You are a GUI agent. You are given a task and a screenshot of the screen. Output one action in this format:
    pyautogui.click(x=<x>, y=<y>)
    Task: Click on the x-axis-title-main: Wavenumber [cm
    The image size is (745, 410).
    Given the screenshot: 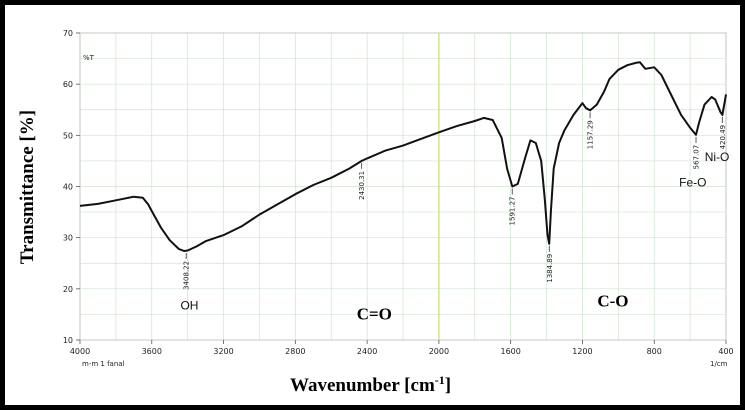 What is the action you would take?
    pyautogui.click(x=362, y=385)
    